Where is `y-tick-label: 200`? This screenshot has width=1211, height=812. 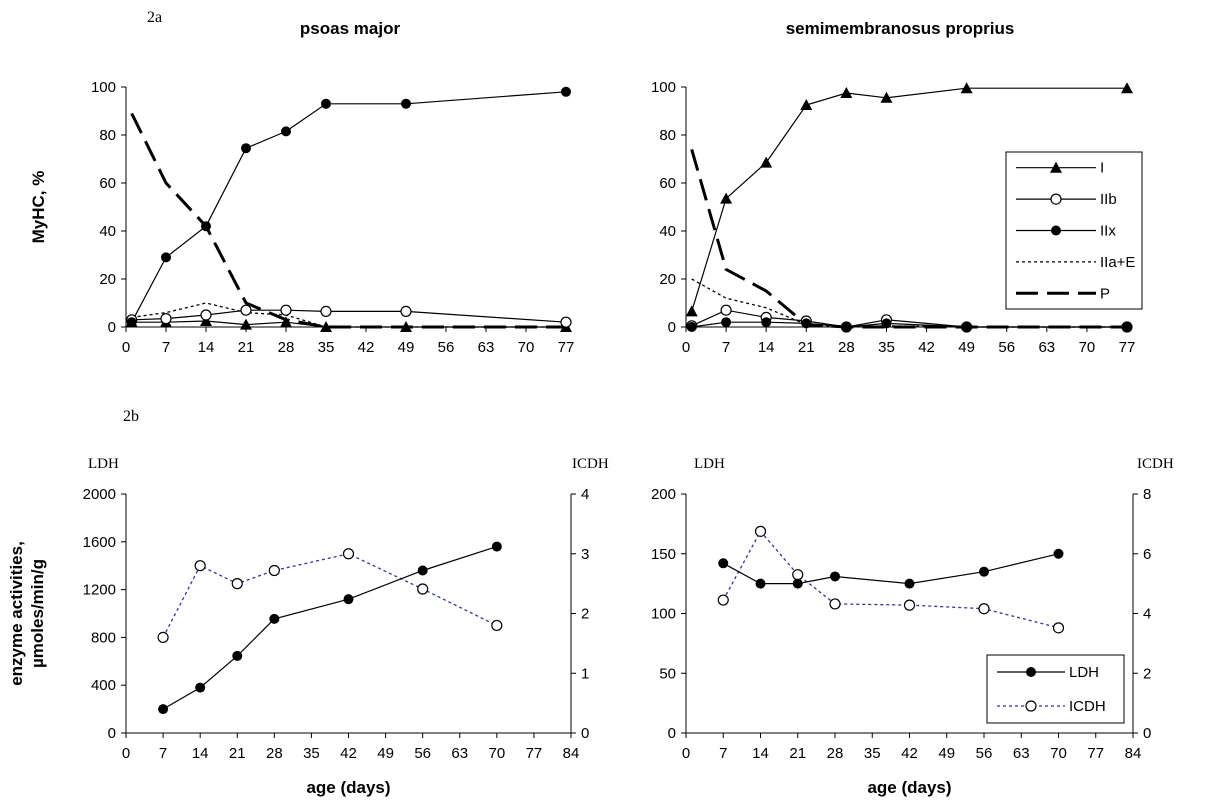 y-tick-label: 200 is located at coordinates (663, 494).